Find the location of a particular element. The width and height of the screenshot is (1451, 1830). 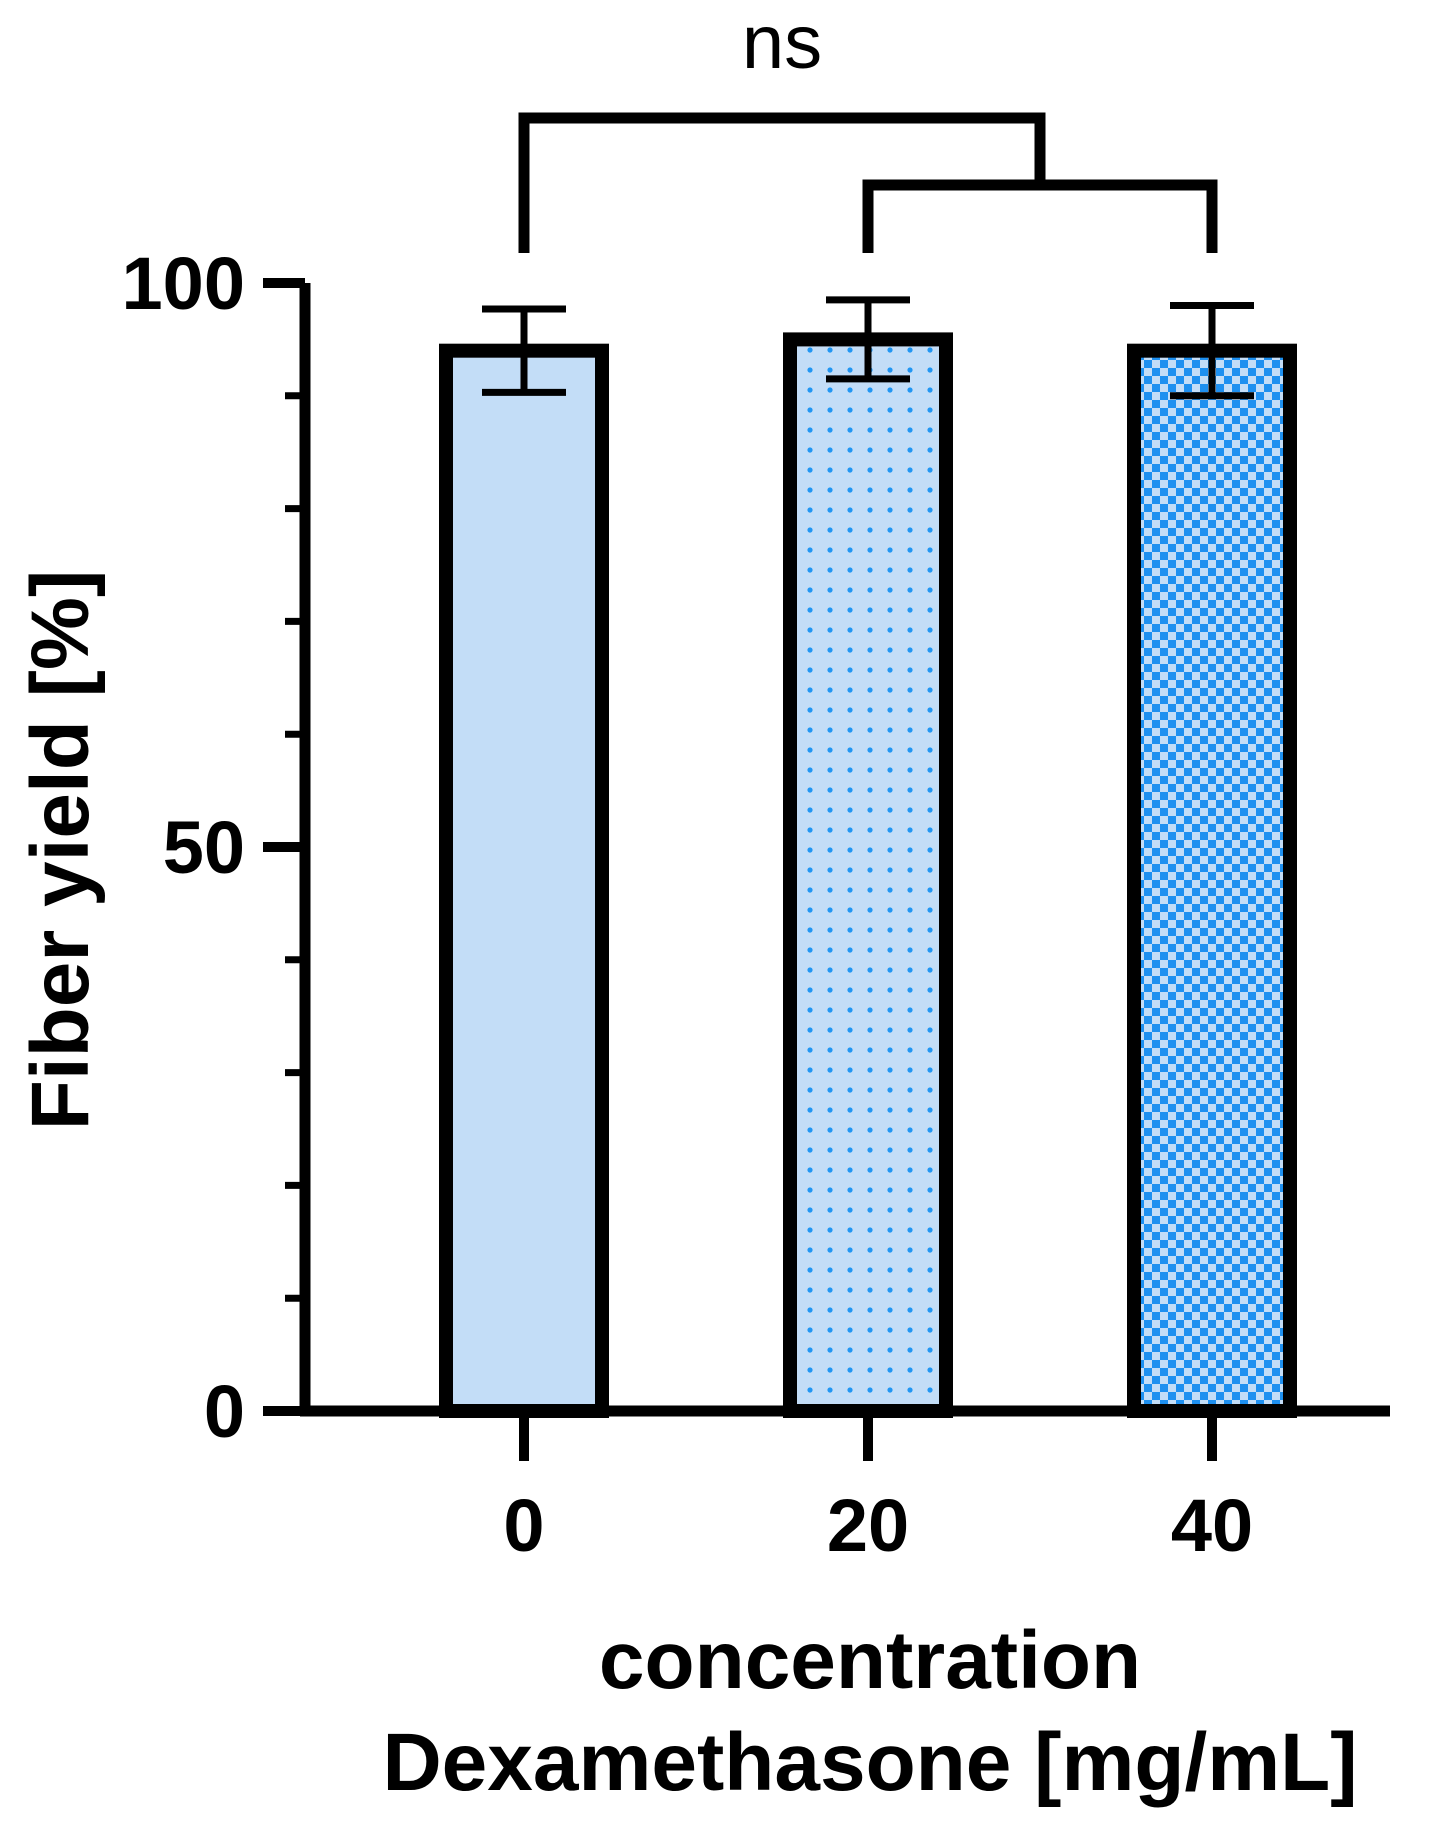

x-tick-label: 40 is located at coordinates (1212, 1525).